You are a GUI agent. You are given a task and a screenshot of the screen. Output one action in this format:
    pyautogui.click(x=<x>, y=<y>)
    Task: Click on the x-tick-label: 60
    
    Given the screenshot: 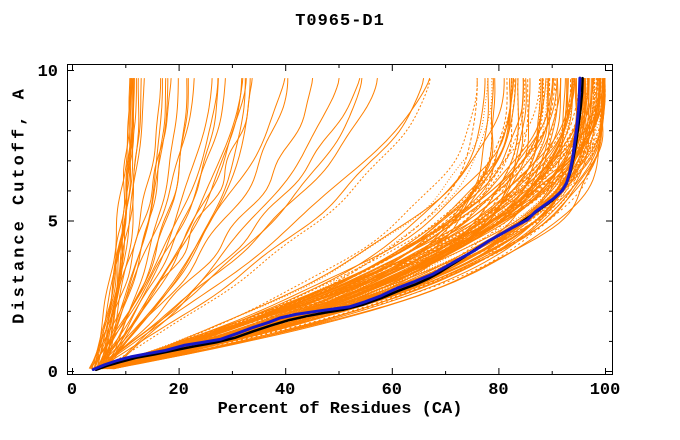 What is the action you would take?
    pyautogui.click(x=392, y=390)
    